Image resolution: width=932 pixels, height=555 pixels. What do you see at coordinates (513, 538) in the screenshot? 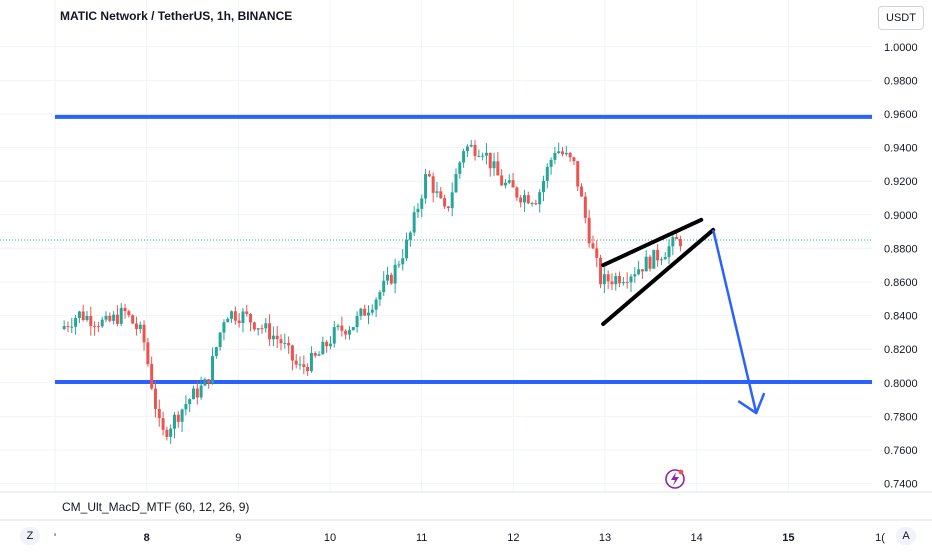
I see `x-tick-label: 12` at bounding box center [513, 538].